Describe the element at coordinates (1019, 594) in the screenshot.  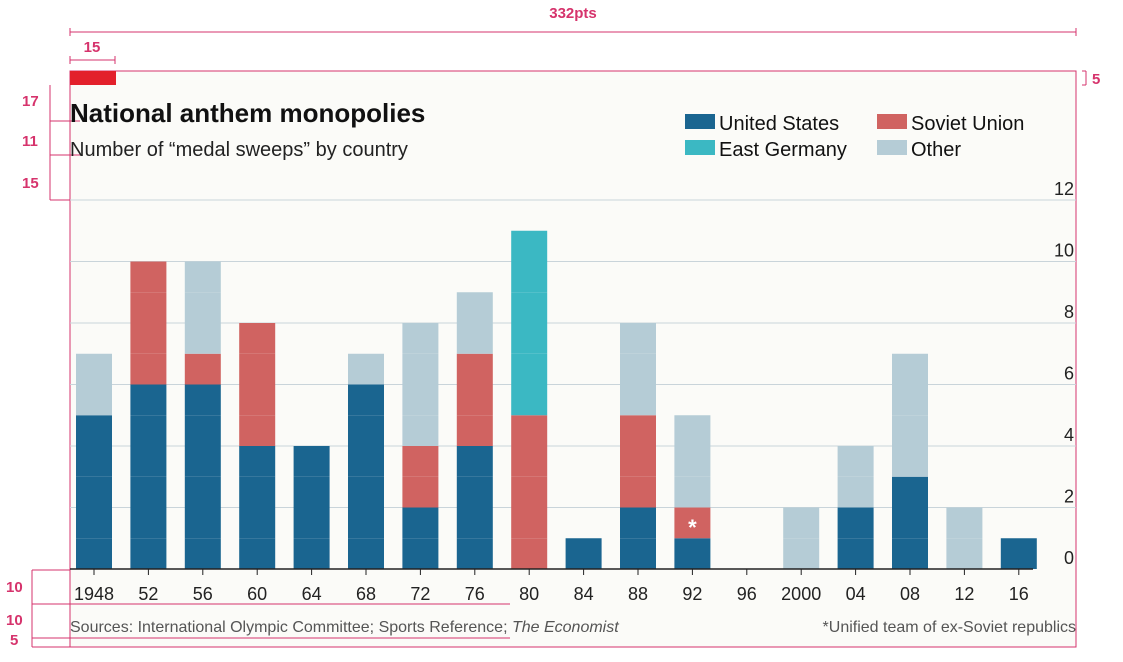
I see `x-tick-label-16: 16` at that location.